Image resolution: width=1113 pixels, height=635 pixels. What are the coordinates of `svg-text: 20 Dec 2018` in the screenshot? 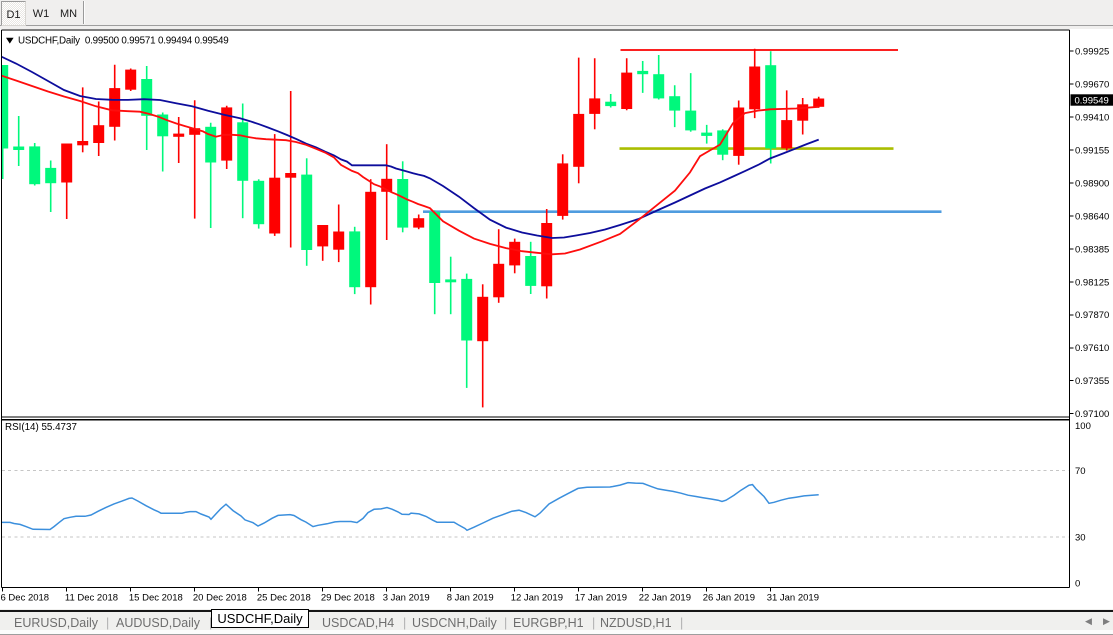 It's located at (220, 598).